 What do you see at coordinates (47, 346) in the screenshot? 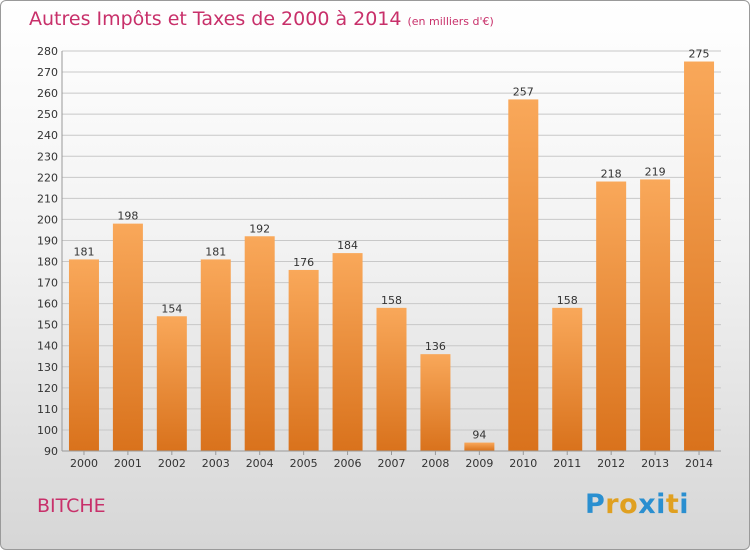
I see `y-tick-label: 140` at bounding box center [47, 346].